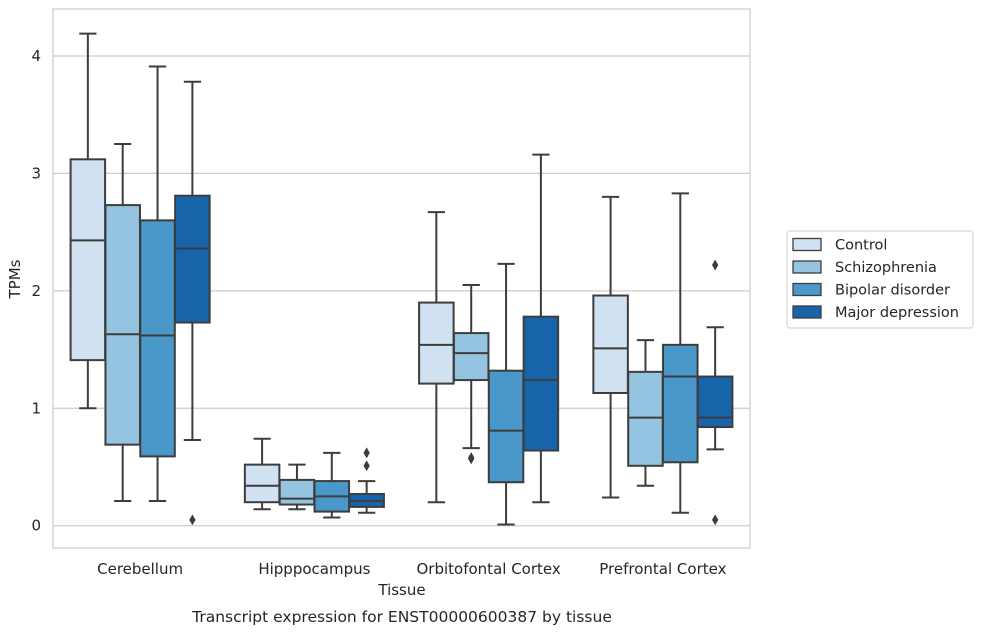  Describe the element at coordinates (314, 569) in the screenshot. I see `x-tick-label: Hipppocampus` at that location.